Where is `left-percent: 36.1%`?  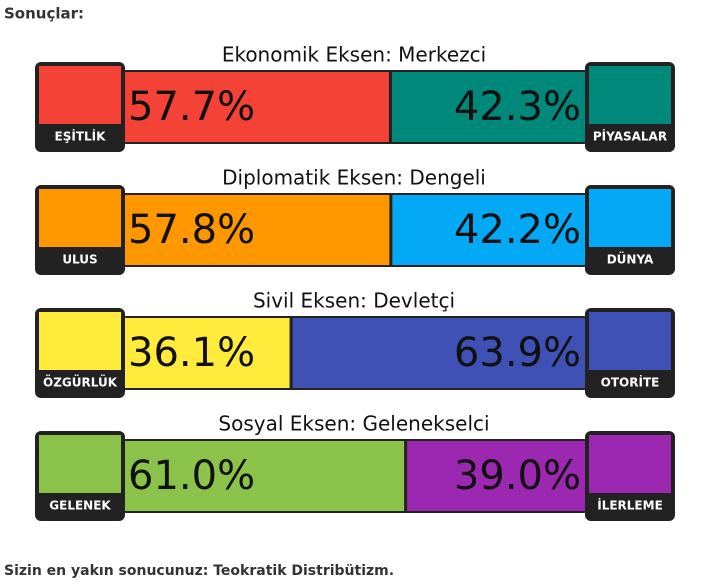 left-percent: 36.1% is located at coordinates (191, 353).